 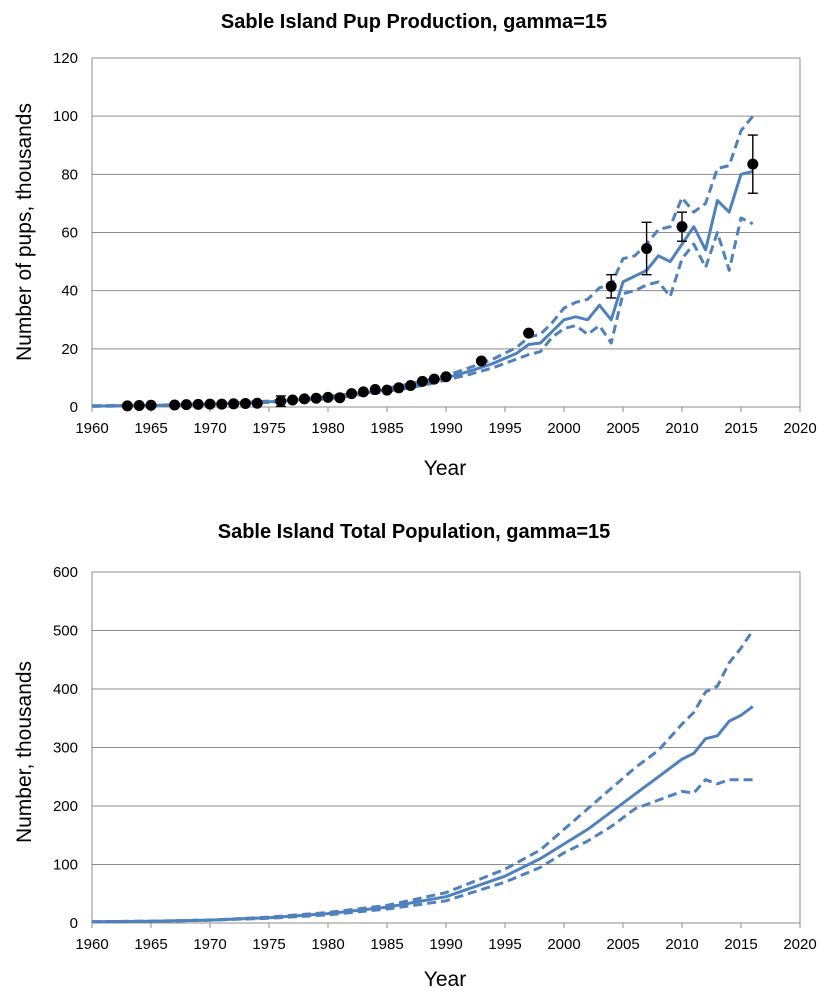 I want to click on chart-title: Sable Island Pup Production, gamma=15, so click(x=414, y=22).